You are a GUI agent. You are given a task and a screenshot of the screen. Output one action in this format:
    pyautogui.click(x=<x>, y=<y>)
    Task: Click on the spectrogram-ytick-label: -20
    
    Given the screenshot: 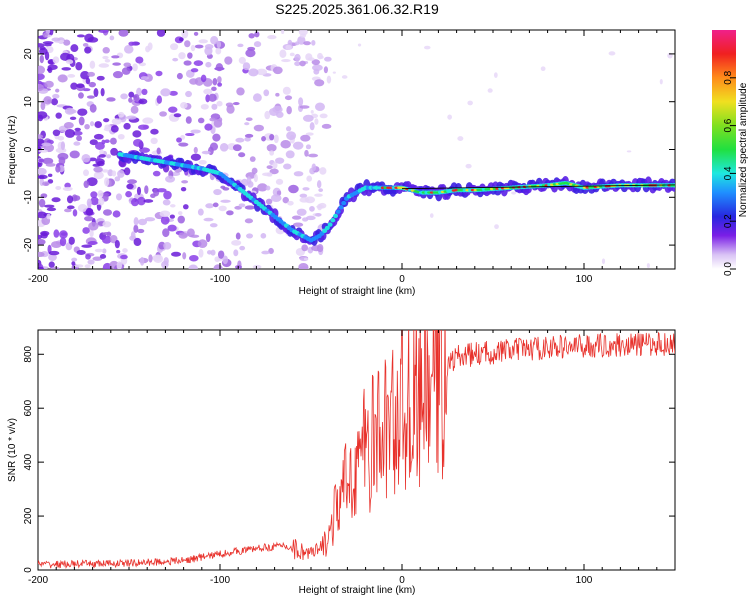 What is the action you would take?
    pyautogui.click(x=28, y=244)
    